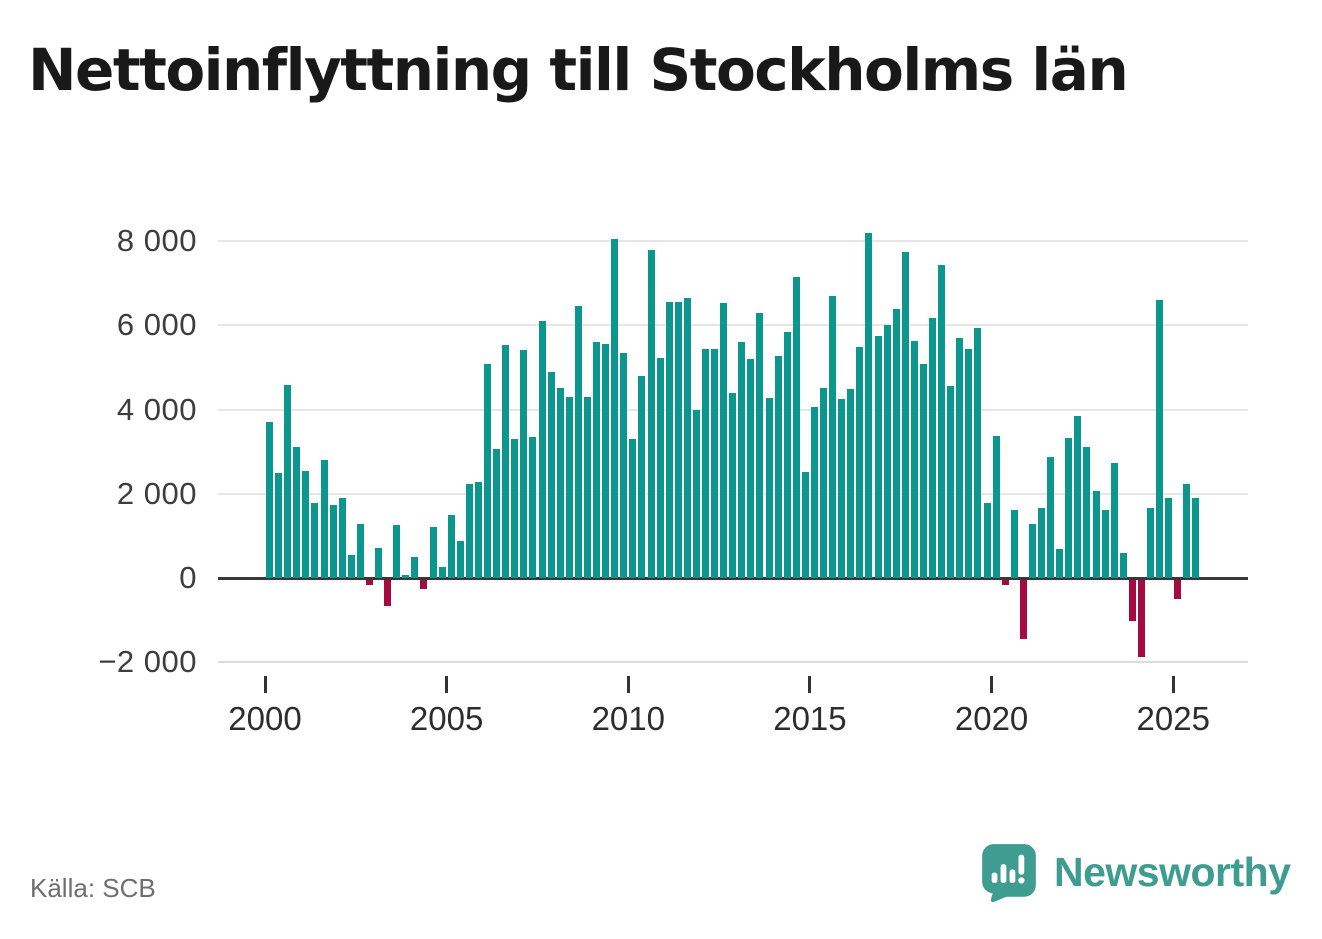  Describe the element at coordinates (923, 471) in the screenshot. I see `bar-2018Q1` at that location.